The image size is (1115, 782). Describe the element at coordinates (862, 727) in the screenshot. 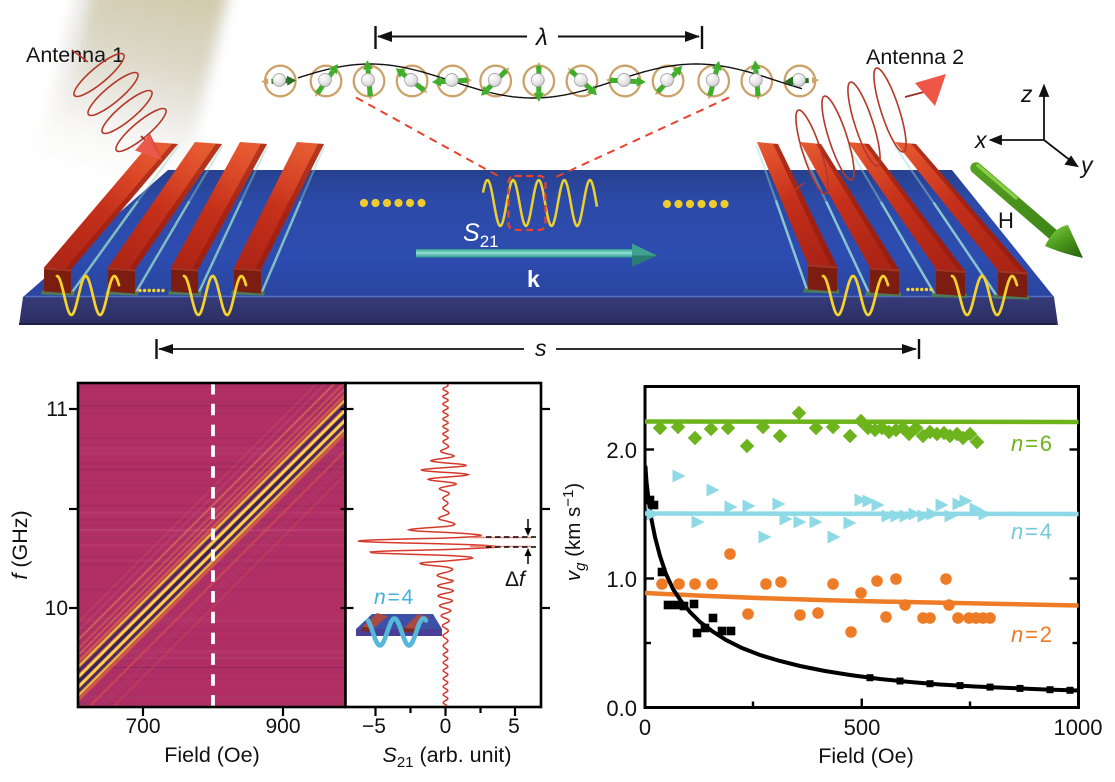

I see `svg-text: 500` at that location.